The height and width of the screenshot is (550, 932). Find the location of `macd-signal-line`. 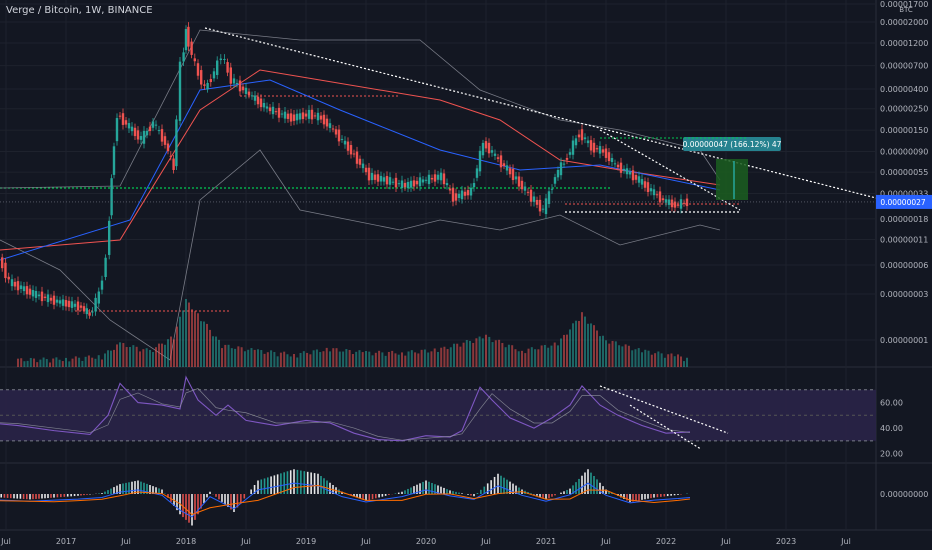

macd-signal-line is located at coordinates (345, 500).